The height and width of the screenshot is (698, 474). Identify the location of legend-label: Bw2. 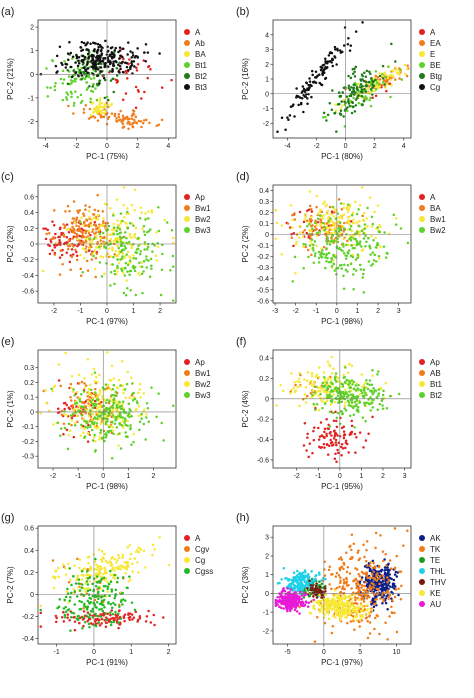
(438, 230).